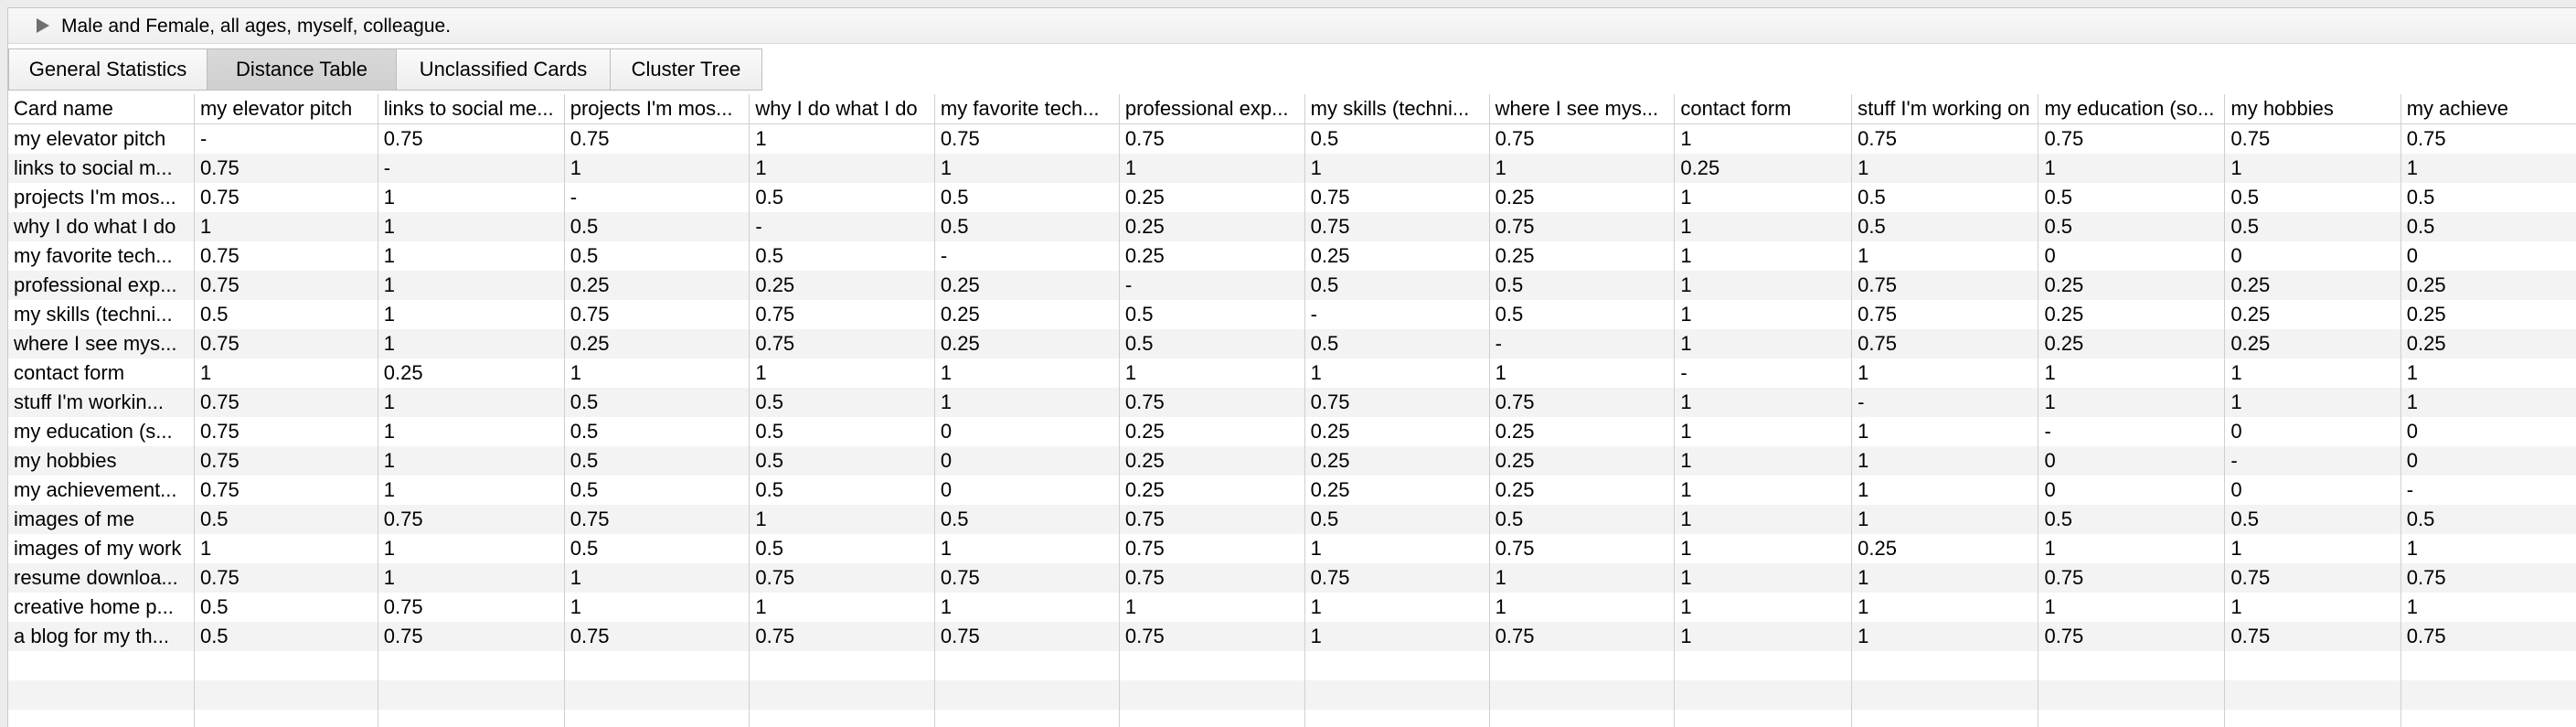 Image resolution: width=2576 pixels, height=727 pixels. What do you see at coordinates (101, 548) in the screenshot?
I see `row-card-name: images of my work` at bounding box center [101, 548].